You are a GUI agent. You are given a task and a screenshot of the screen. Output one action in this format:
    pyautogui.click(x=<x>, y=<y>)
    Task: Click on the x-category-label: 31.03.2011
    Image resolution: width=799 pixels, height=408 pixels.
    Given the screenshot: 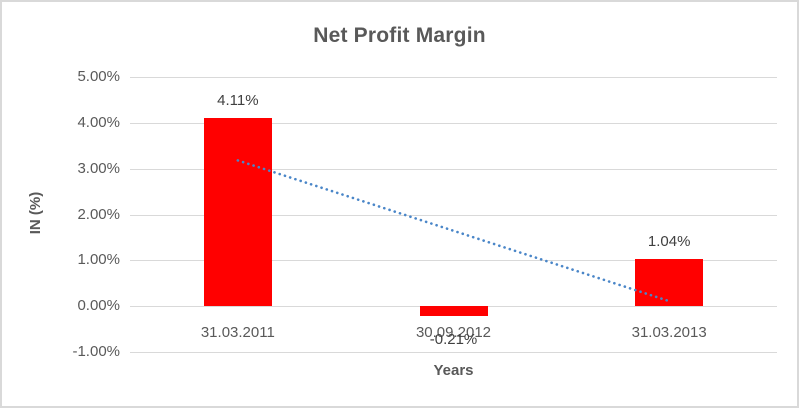 What is the action you would take?
    pyautogui.click(x=237, y=333)
    